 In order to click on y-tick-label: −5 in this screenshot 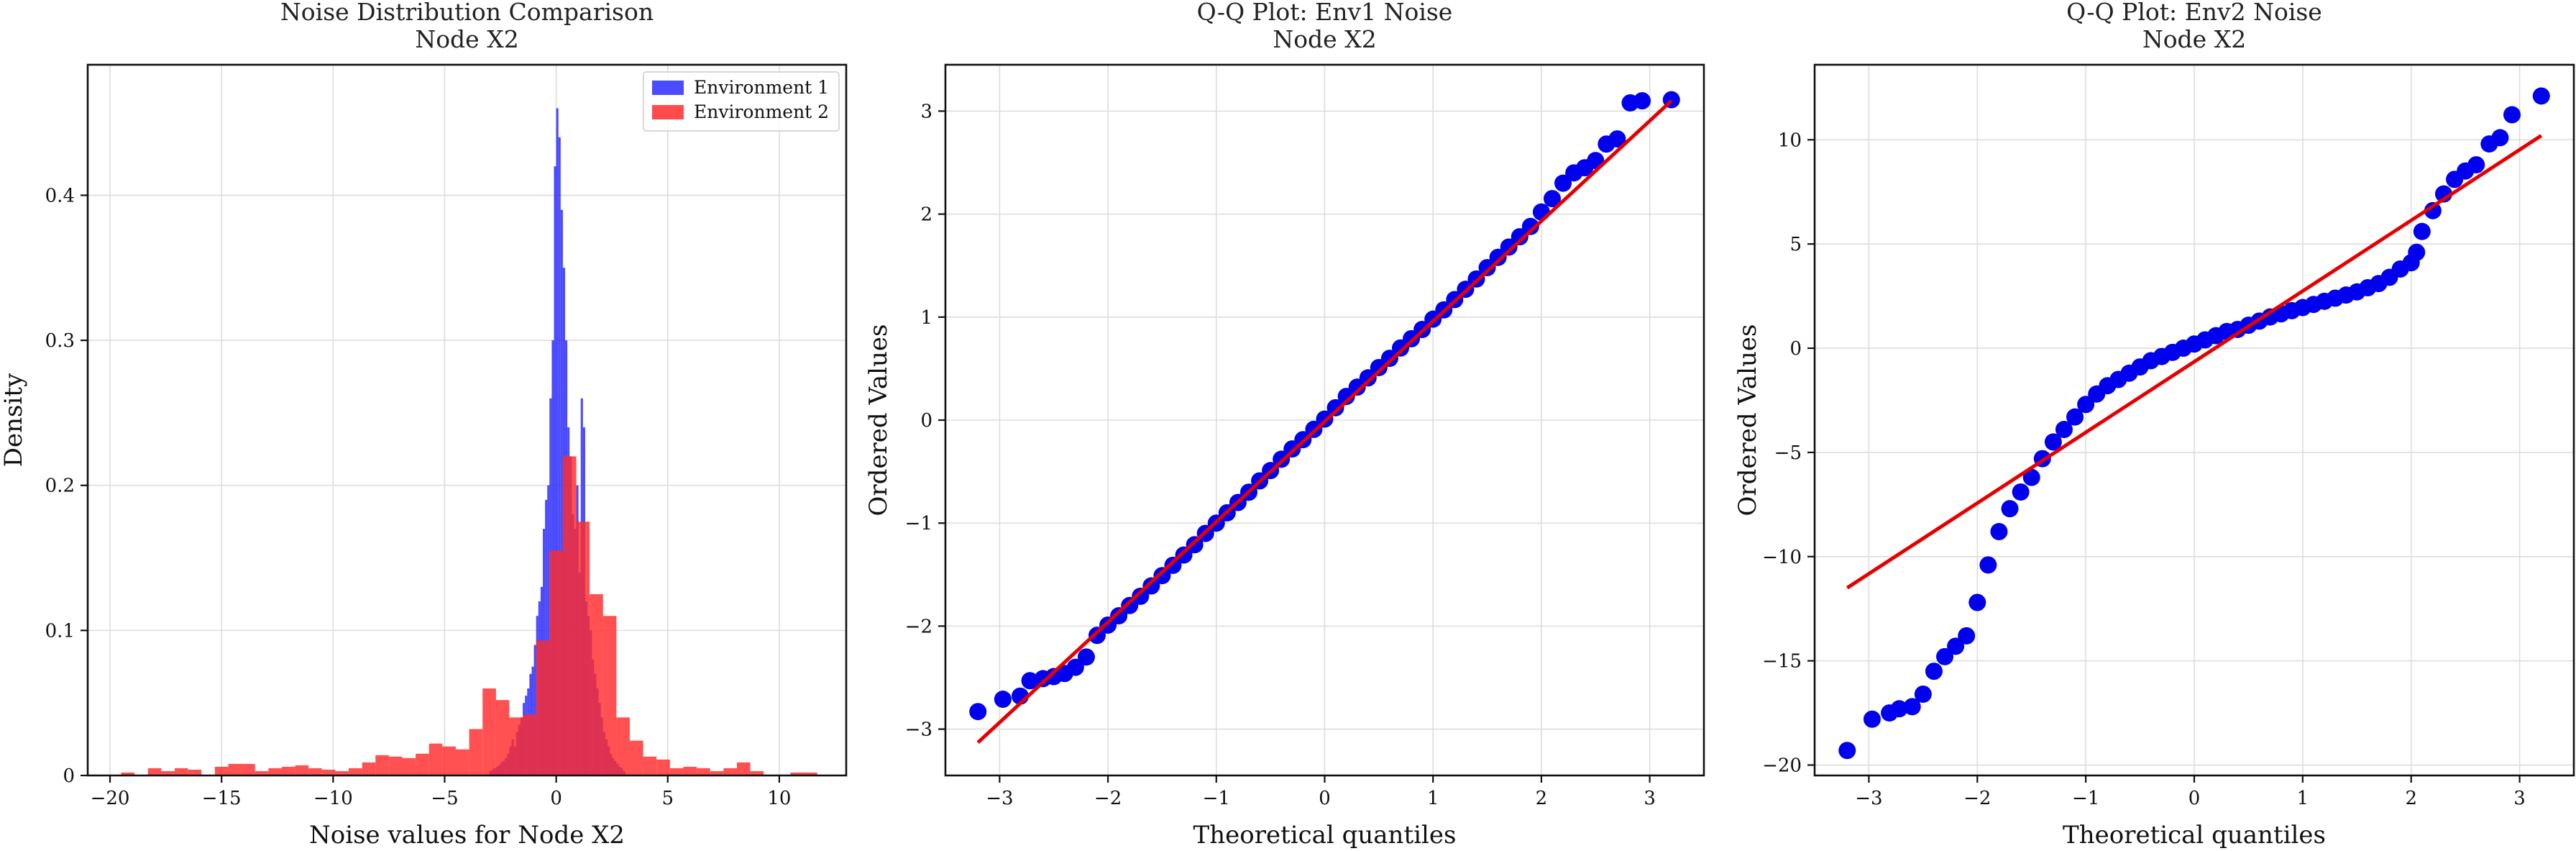, I will do `click(1788, 453)`.